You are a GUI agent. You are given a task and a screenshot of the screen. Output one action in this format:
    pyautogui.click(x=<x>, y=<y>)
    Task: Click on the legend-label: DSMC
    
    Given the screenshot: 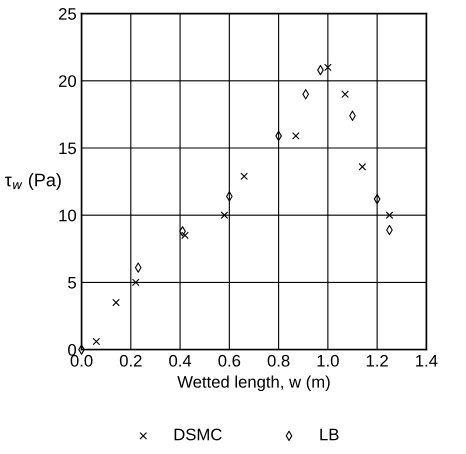 What is the action you would take?
    pyautogui.click(x=198, y=434)
    